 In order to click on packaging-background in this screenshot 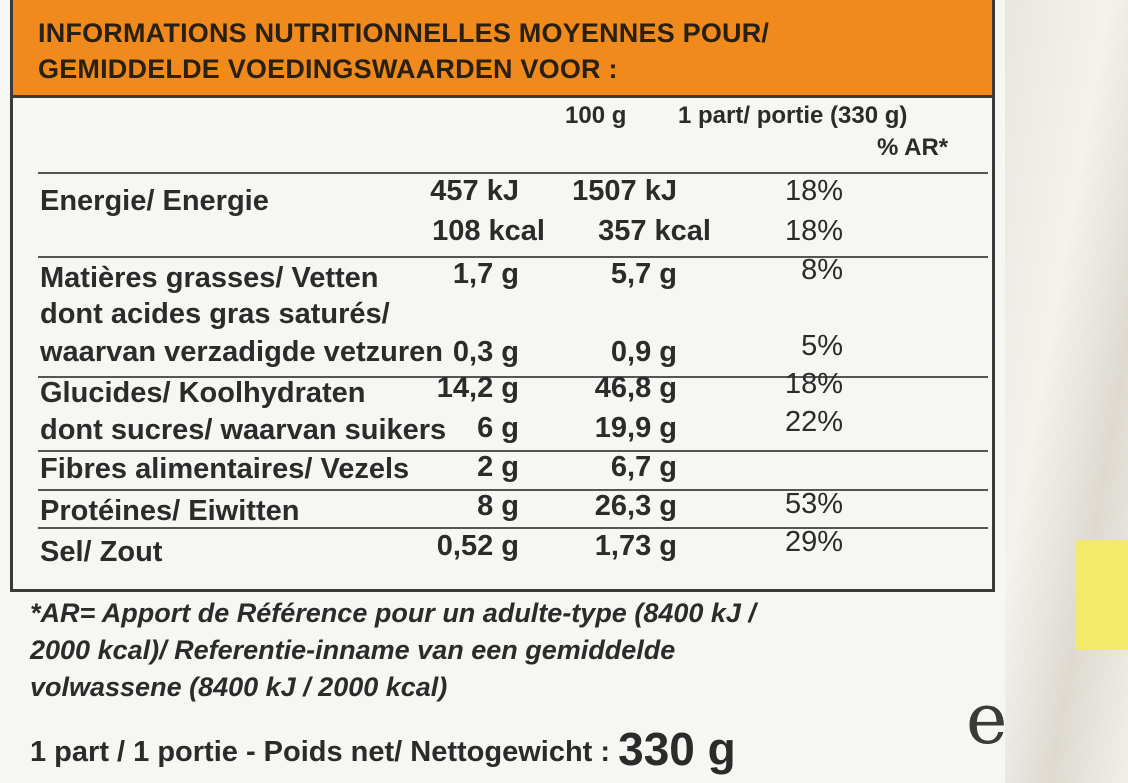, I will do `click(1066, 391)`.